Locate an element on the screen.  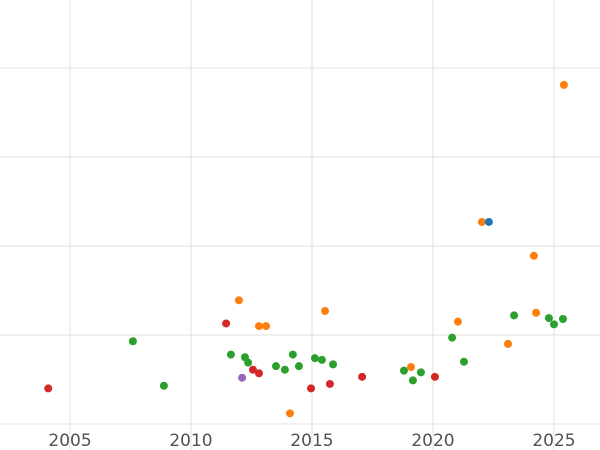
x-tick-label: 2005 is located at coordinates (69, 440).